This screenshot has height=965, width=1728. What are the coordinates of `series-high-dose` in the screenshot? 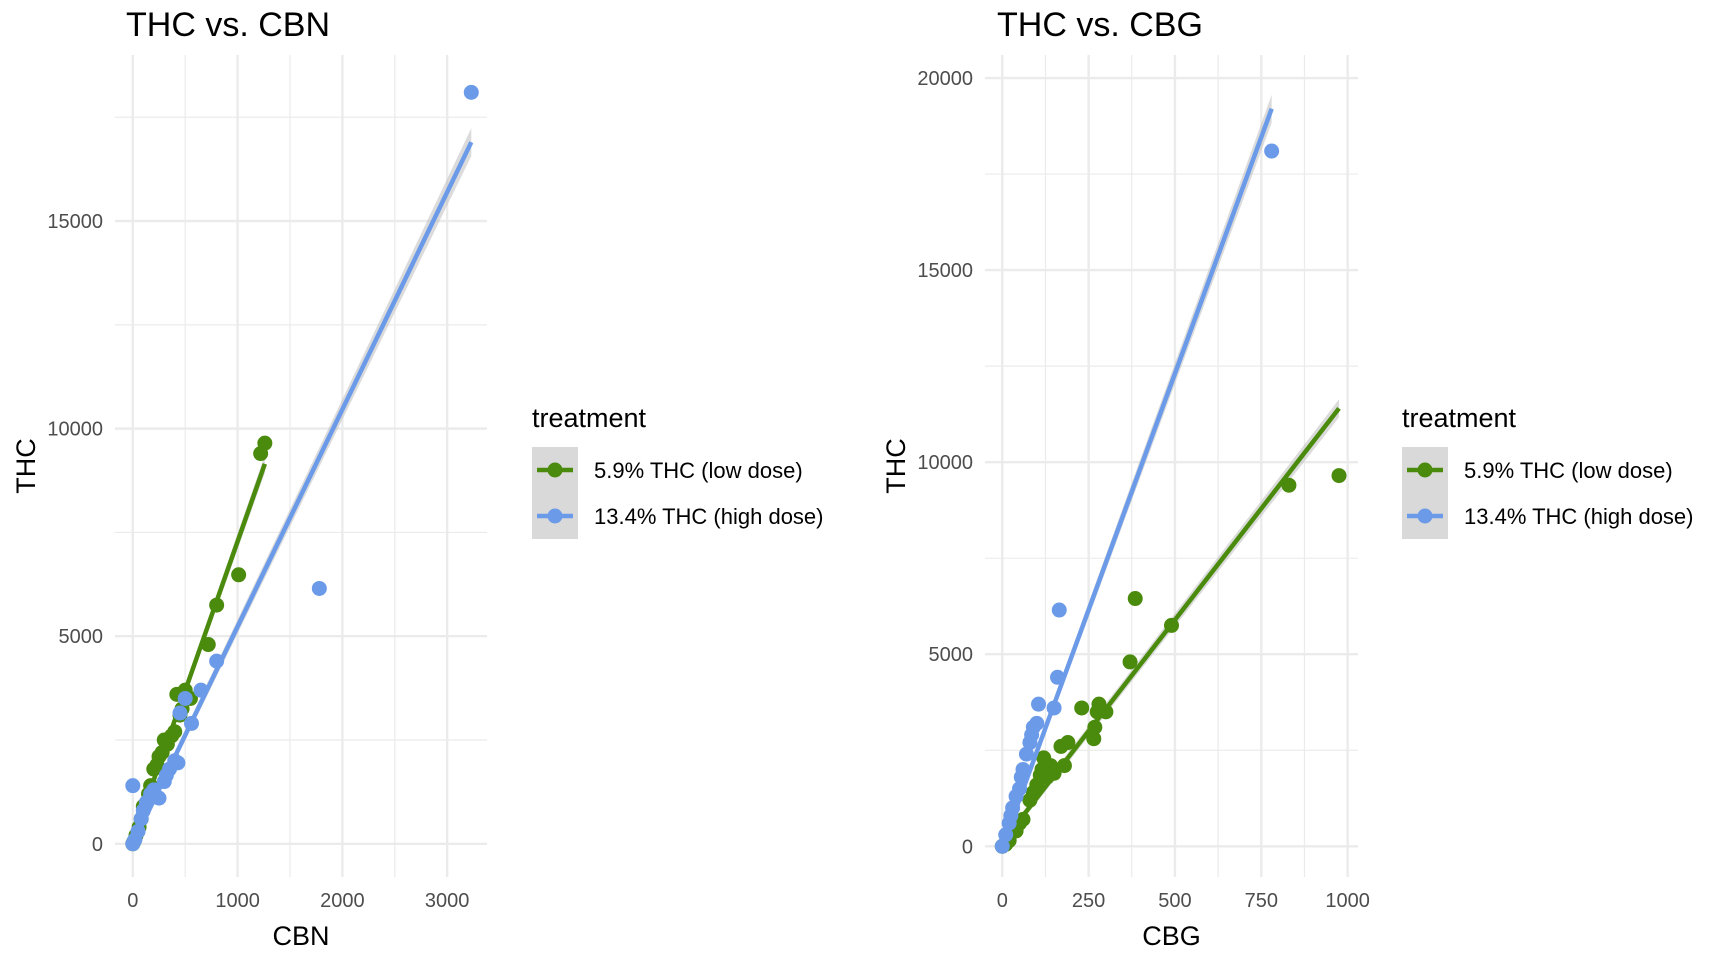 It's located at (1137, 474).